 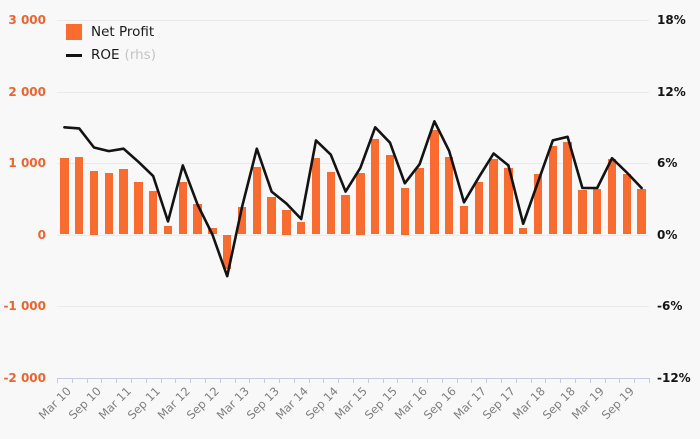 I want to click on right-axis-tick-label: 0%, so click(x=667, y=234).